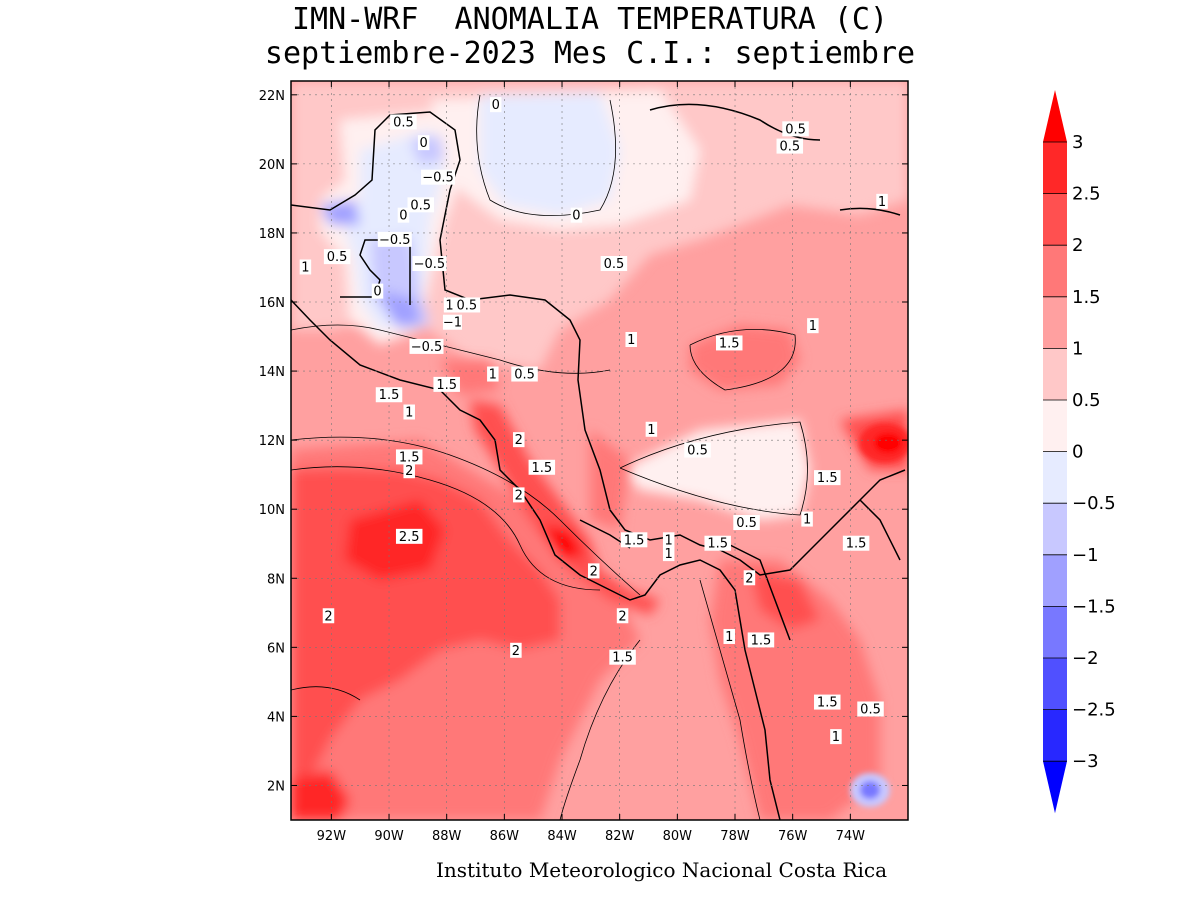  Describe the element at coordinates (562, 836) in the screenshot. I see `x-tick-label: 84W` at that location.